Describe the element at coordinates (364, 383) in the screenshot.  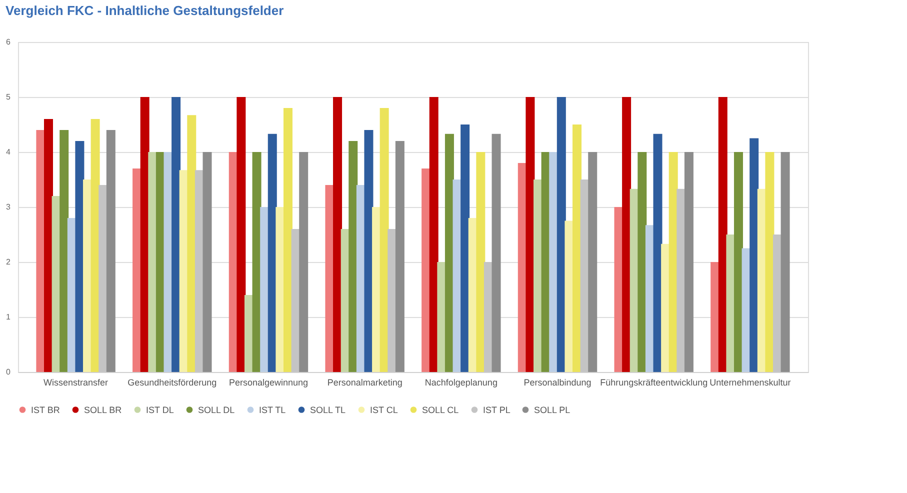
I see `x-tick-label: Personalmarketing` at that location.